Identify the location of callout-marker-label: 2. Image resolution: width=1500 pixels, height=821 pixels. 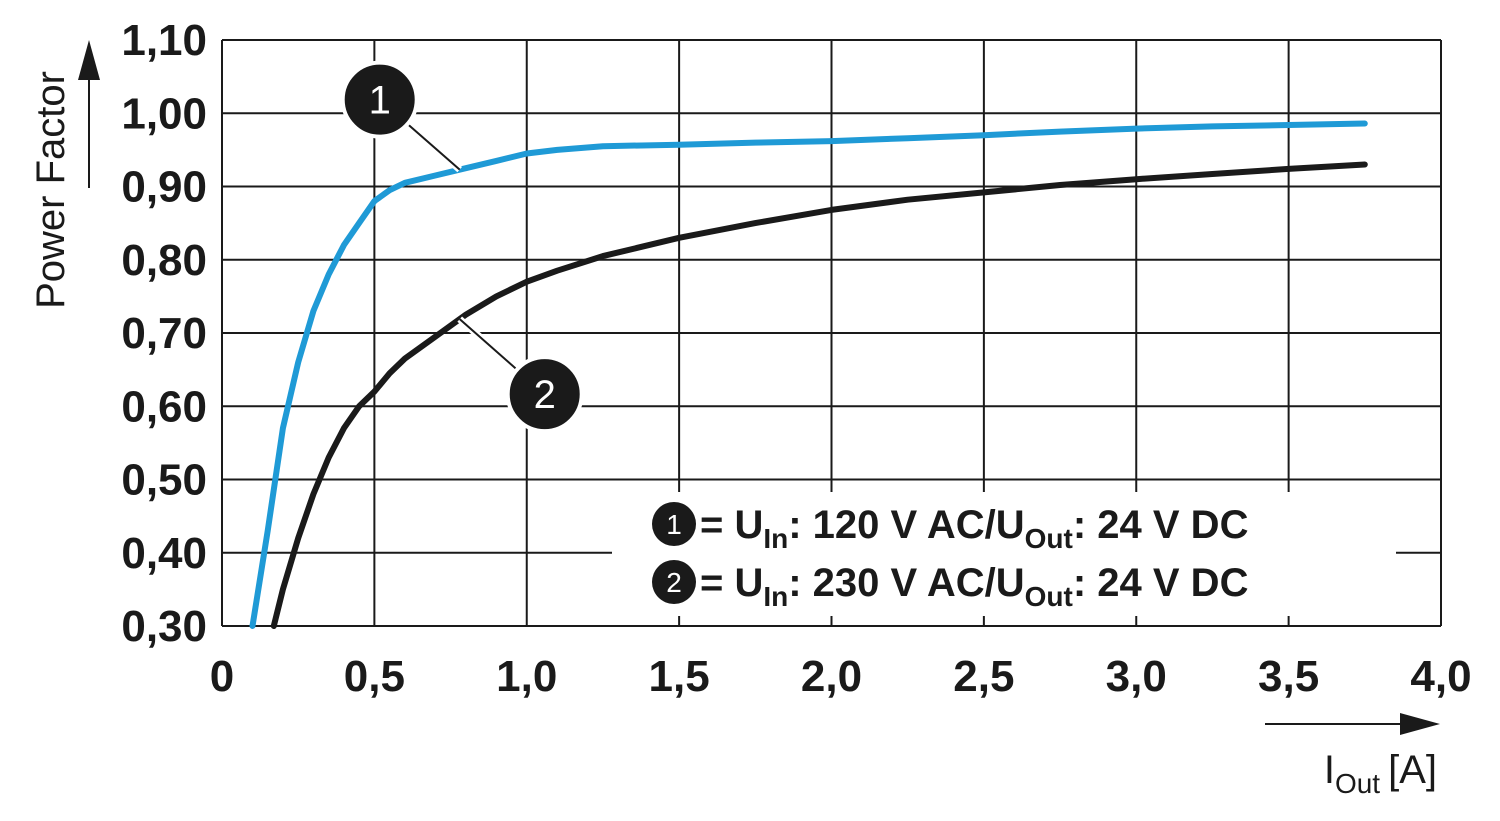
(545, 395).